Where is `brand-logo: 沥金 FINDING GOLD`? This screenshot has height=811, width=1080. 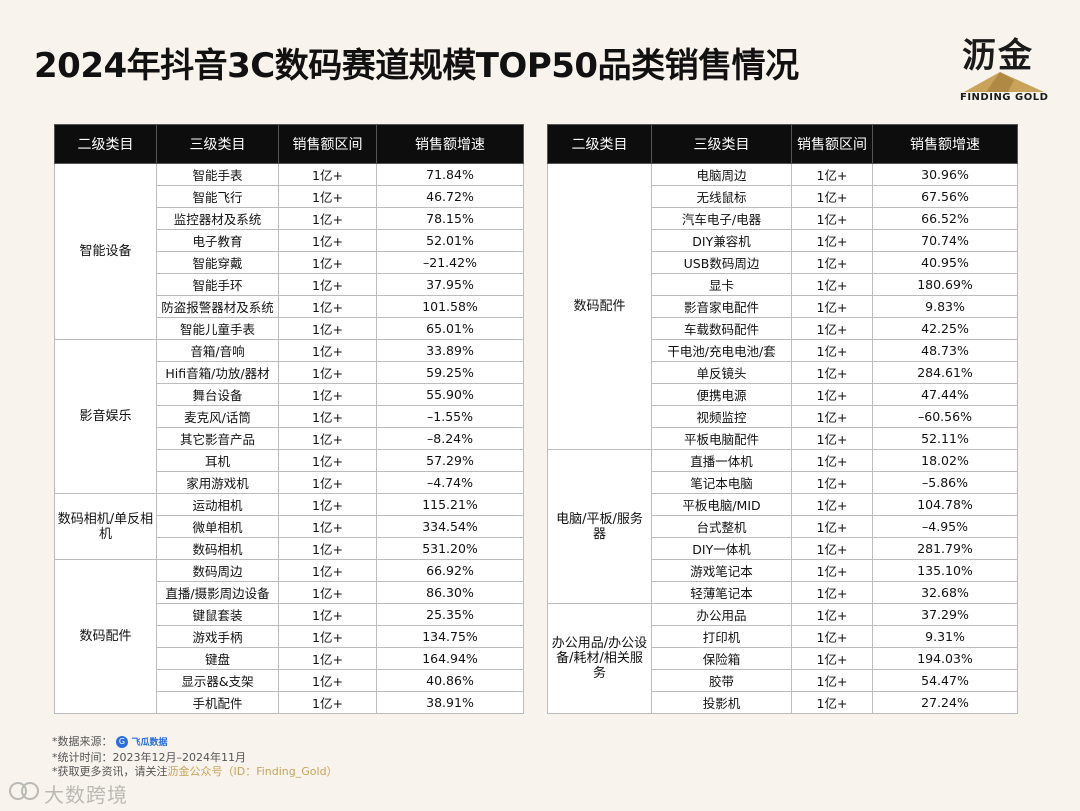 brand-logo: 沥金 FINDING GOLD is located at coordinates (1003, 68).